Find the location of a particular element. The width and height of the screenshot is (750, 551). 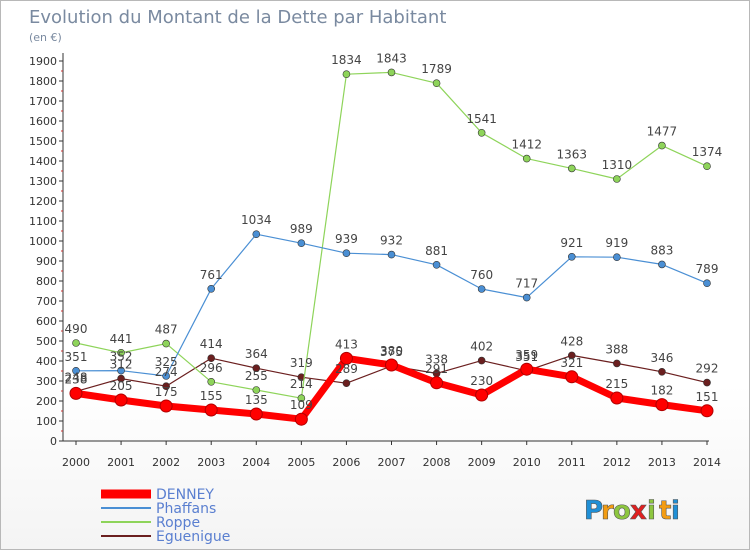

data-label-roppe: 296 is located at coordinates (211, 368).